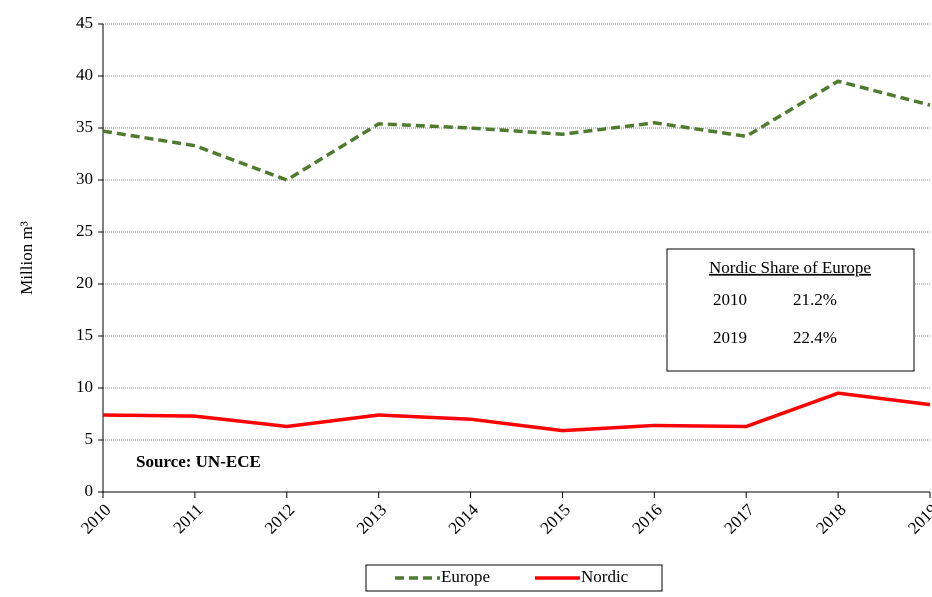  Describe the element at coordinates (646, 518) in the screenshot. I see `x-tick-label: 2016` at that location.